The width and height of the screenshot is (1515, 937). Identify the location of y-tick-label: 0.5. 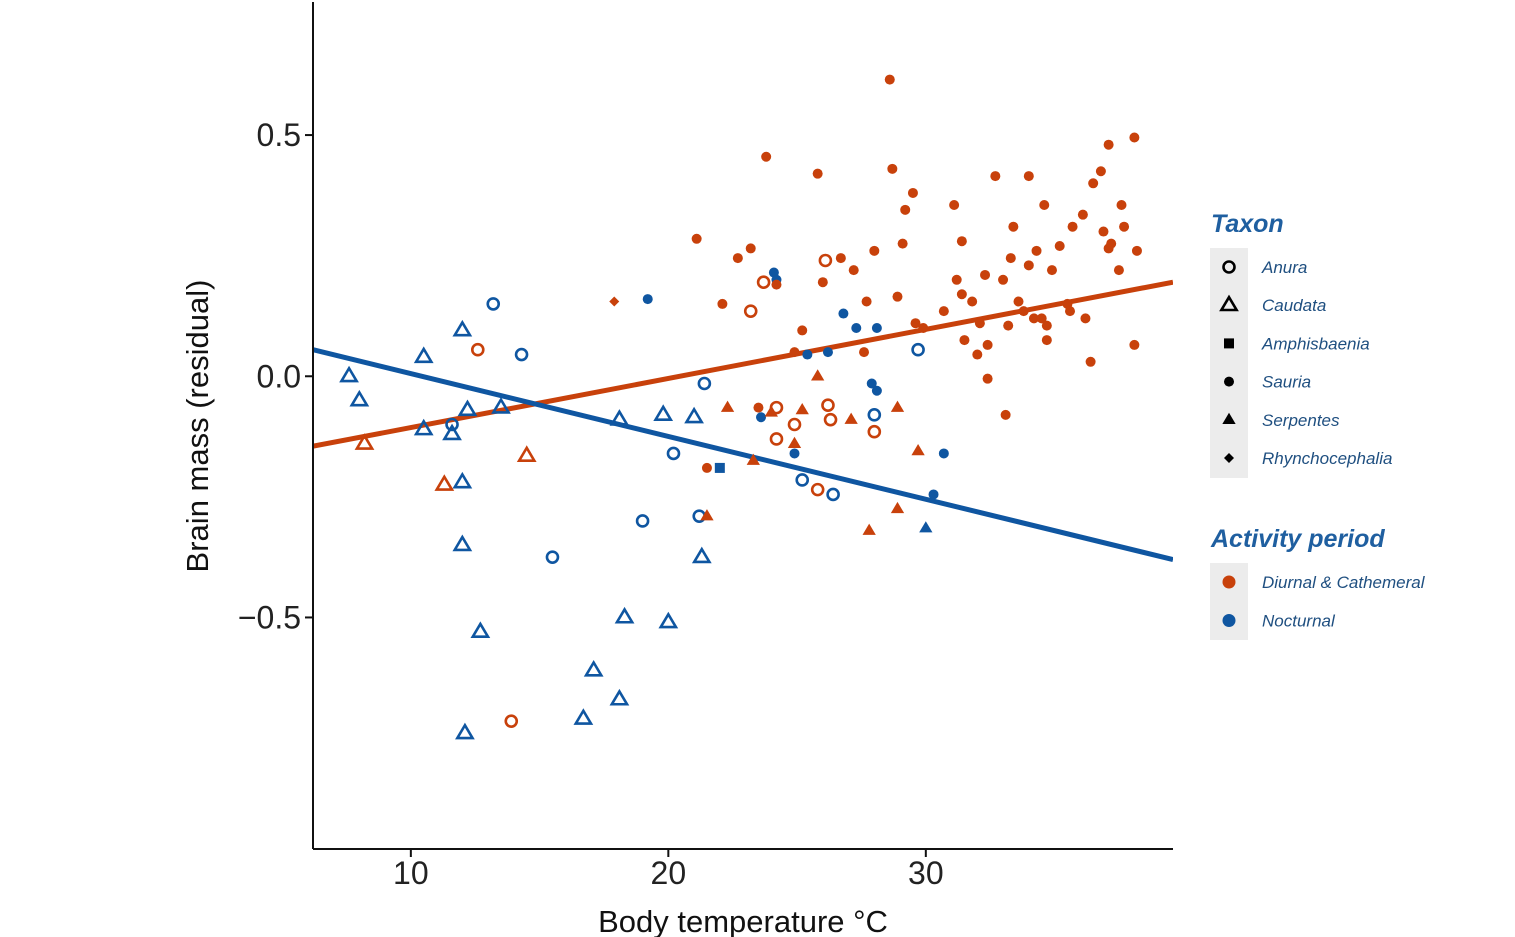
(279, 135).